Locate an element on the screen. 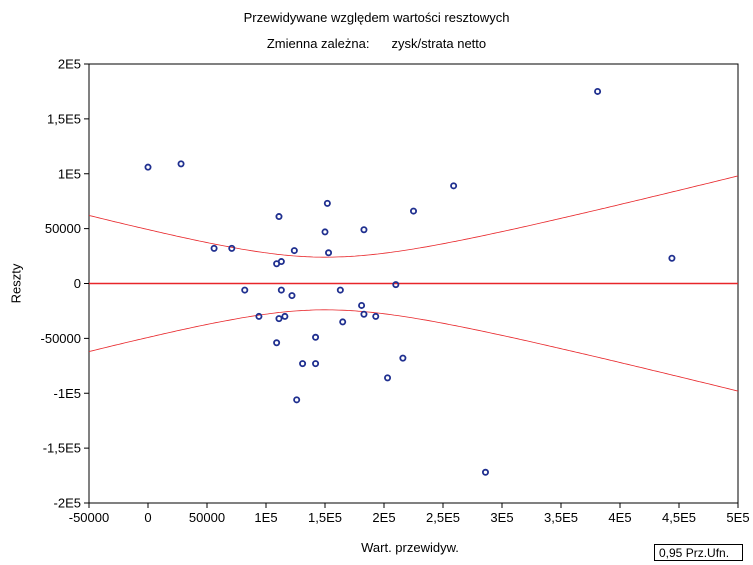  y-axis-label: Reszty is located at coordinates (16, 283).